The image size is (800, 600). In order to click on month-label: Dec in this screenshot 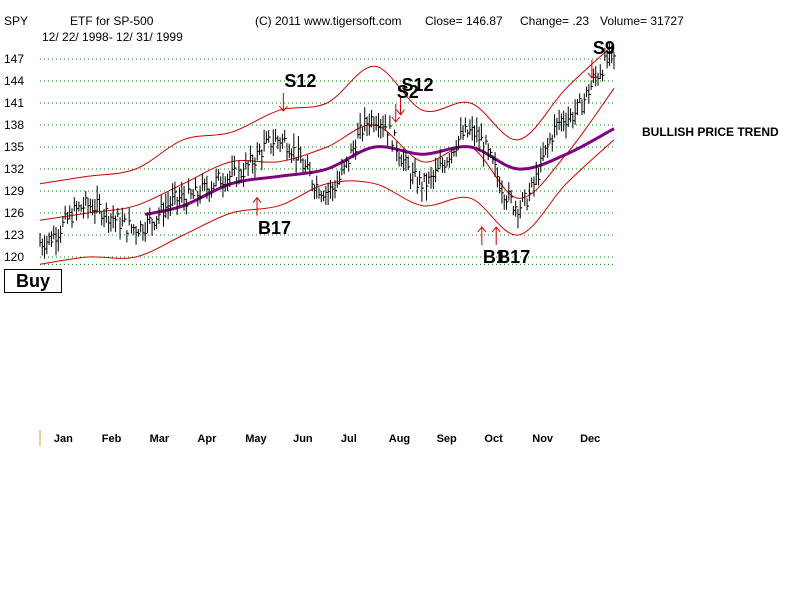, I will do `click(590, 439)`.